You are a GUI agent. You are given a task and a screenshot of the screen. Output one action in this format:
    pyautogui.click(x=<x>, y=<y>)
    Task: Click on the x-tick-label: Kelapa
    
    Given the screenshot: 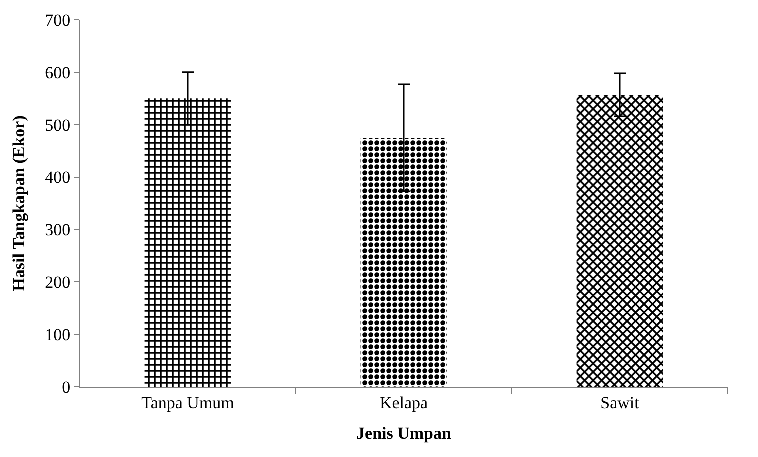 What is the action you would take?
    pyautogui.click(x=404, y=402)
    